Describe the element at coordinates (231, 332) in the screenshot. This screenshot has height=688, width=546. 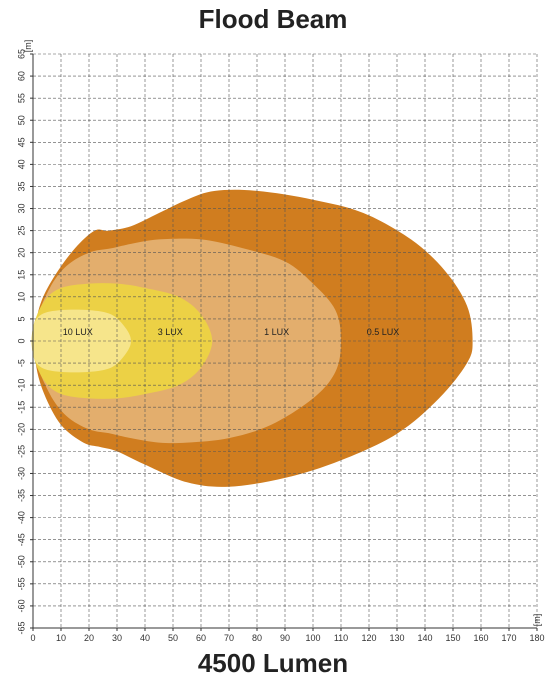
I see `zone-label-layer: 0.5 LUX 1 LUX 3 LUX 10 LUX` at that location.